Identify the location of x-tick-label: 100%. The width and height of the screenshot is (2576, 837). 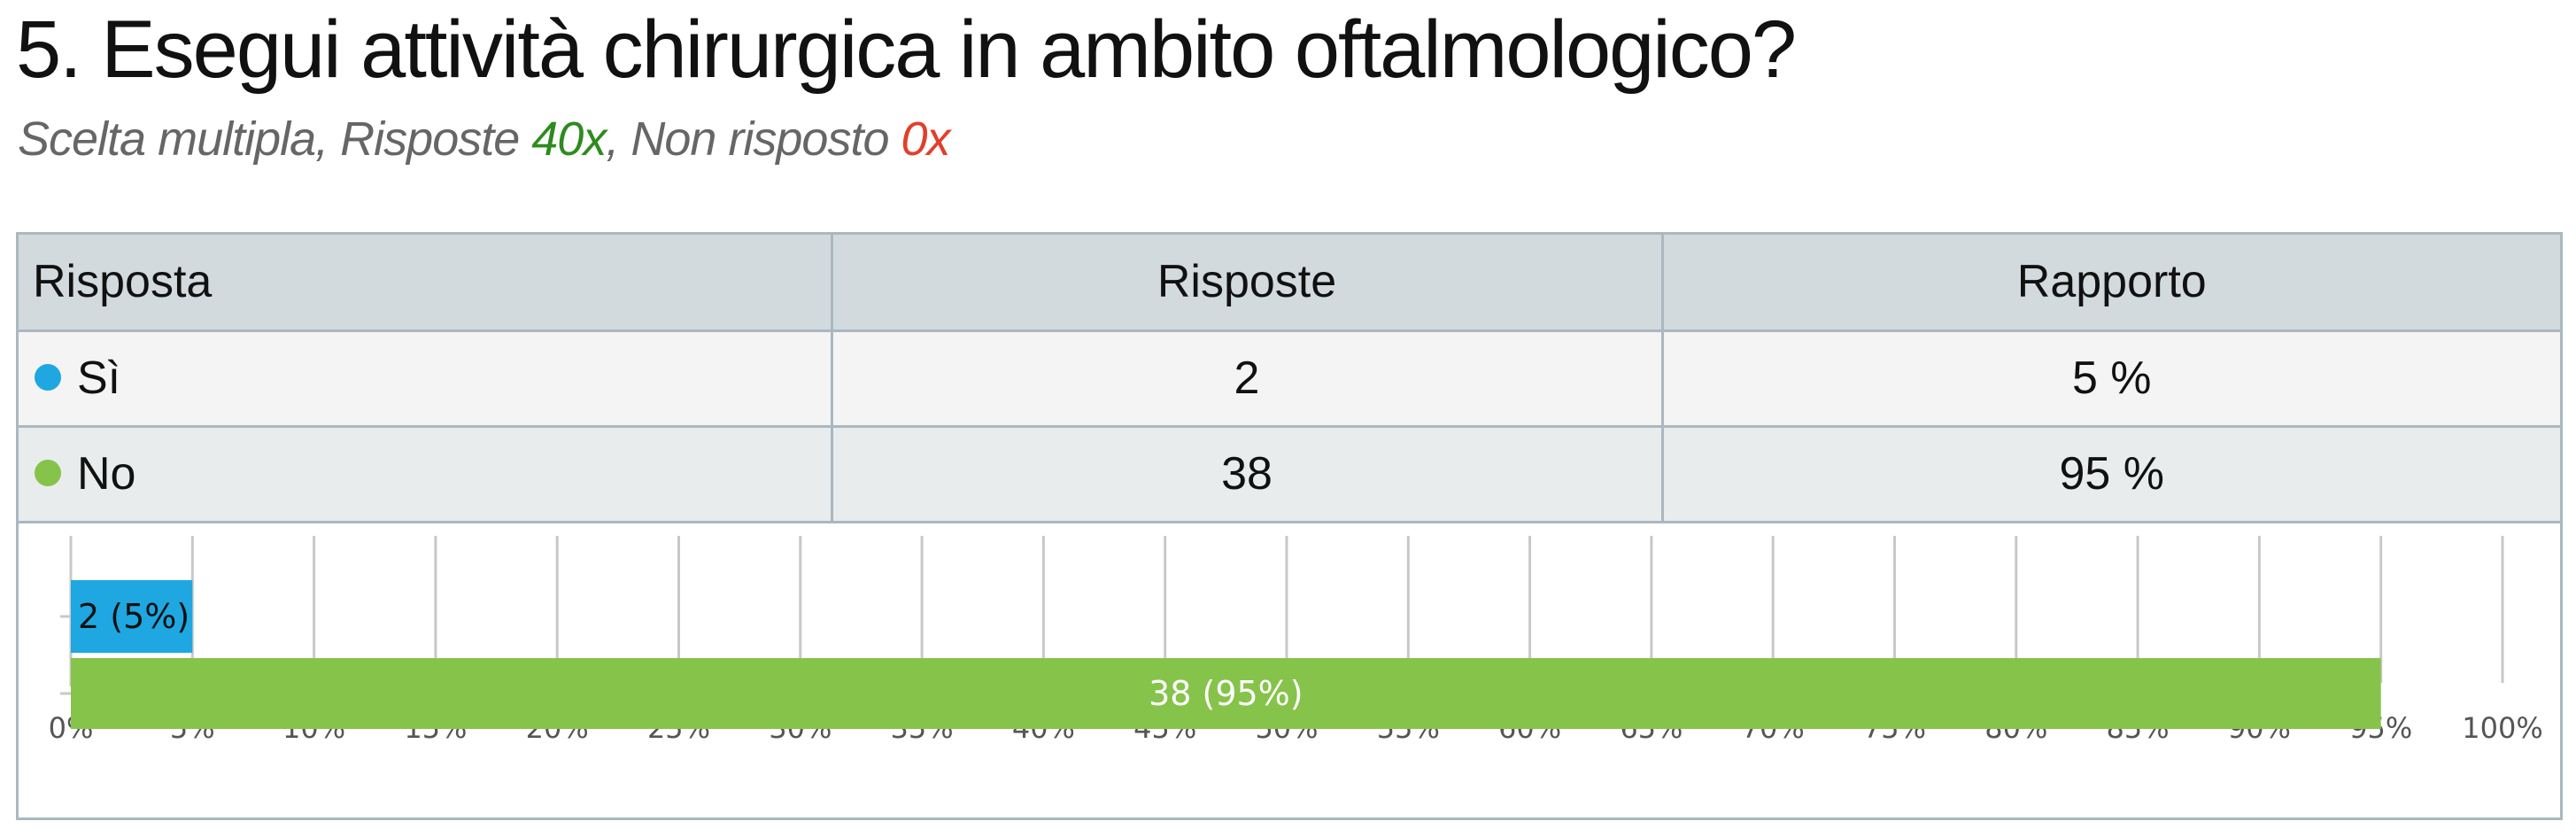
(2502, 728).